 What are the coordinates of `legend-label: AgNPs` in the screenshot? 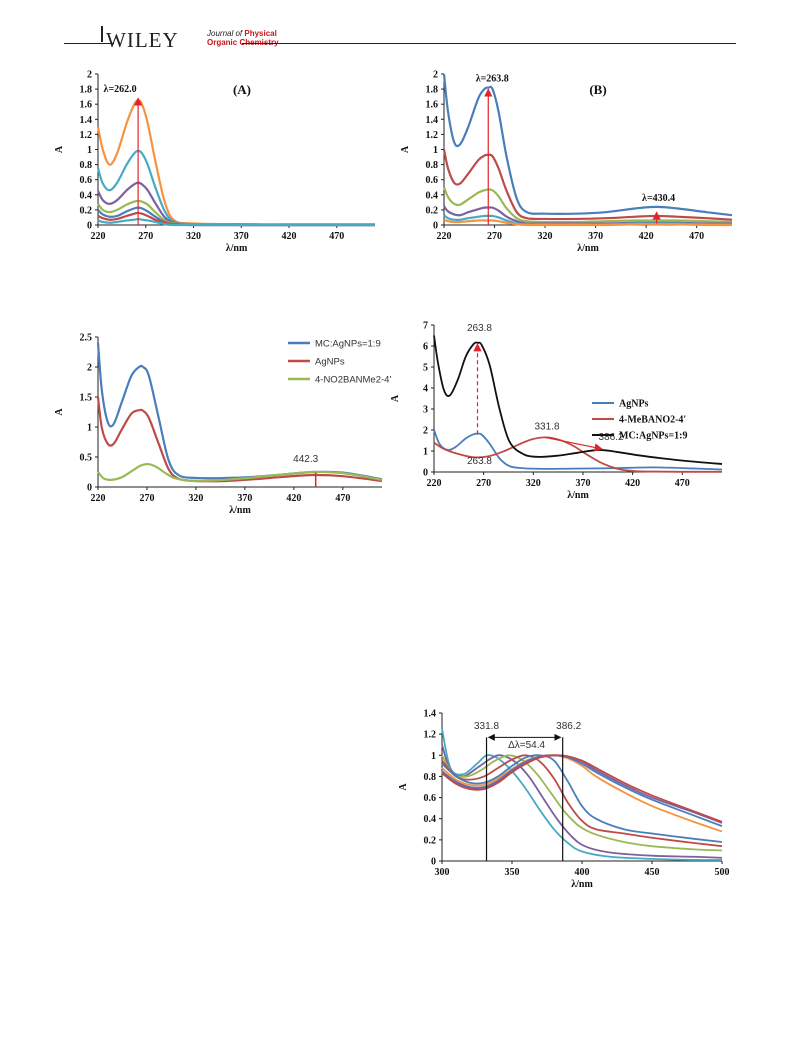 It's located at (634, 404).